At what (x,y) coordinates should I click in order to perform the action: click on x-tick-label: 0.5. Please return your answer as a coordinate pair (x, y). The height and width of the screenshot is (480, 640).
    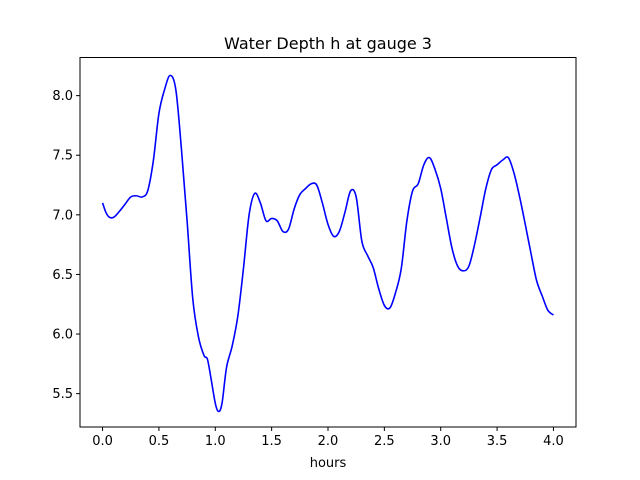
    Looking at the image, I should click on (159, 441).